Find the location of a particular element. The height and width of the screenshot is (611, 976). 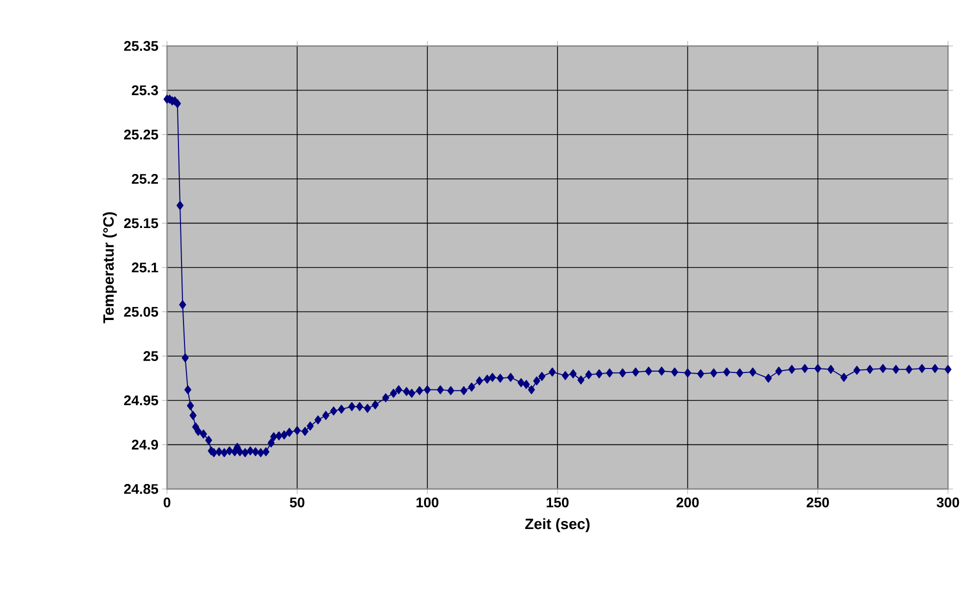

x-tick-label: 0 is located at coordinates (167, 502).